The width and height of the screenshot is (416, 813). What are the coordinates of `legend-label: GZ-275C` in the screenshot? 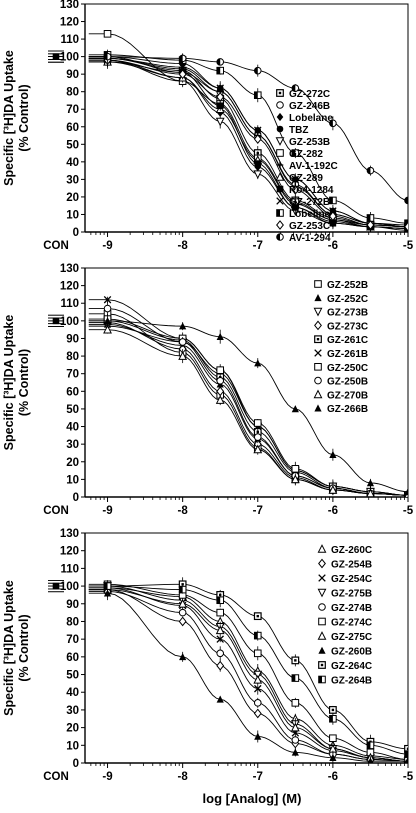 It's located at (351, 637).